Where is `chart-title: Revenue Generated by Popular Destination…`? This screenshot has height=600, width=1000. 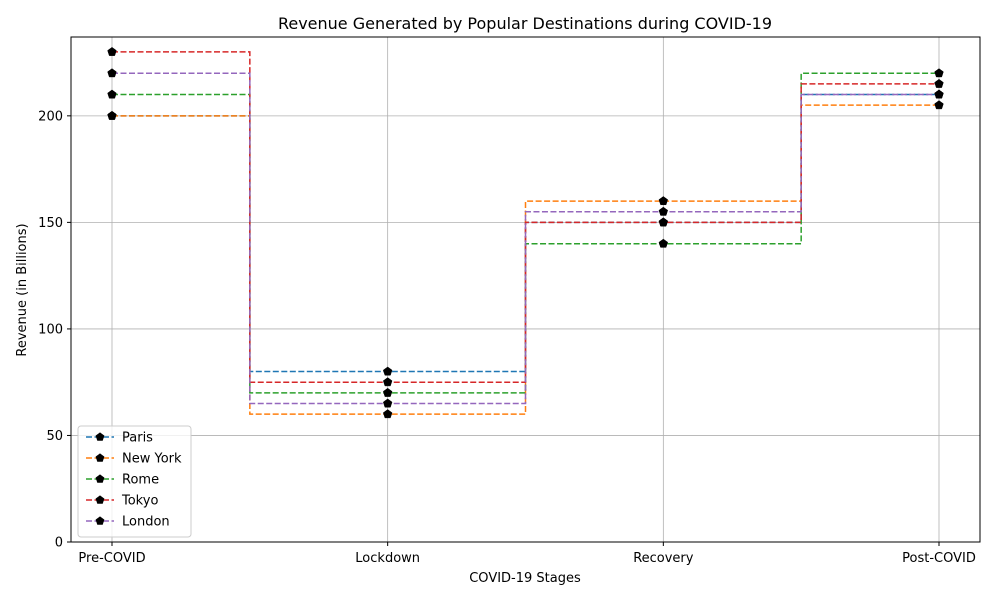
chart-title: Revenue Generated by Popular Destination… is located at coordinates (525, 23).